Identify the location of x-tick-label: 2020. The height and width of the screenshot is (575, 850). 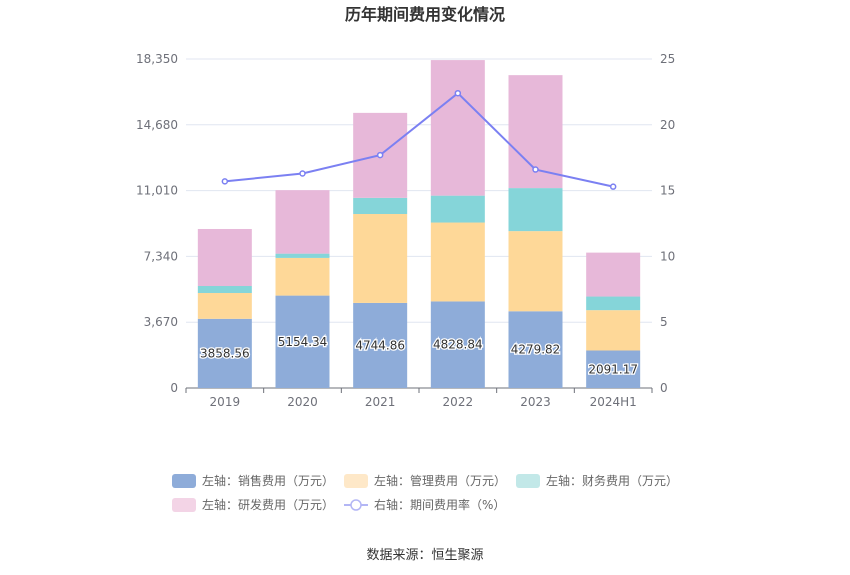
(302, 402).